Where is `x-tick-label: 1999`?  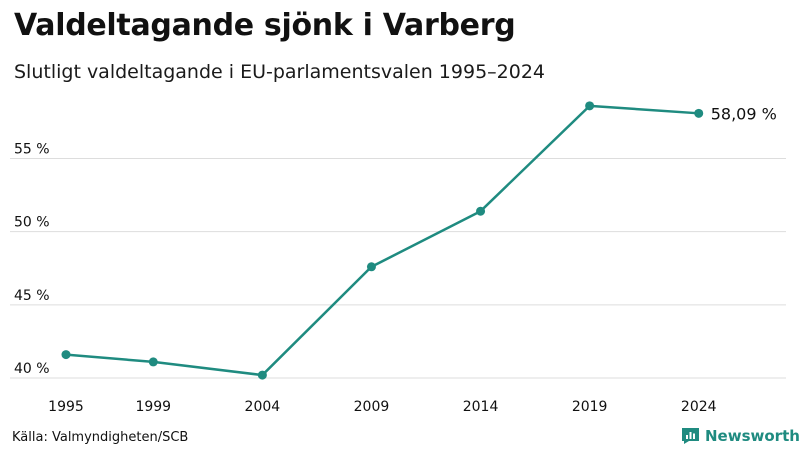
x-tick-label: 1999 is located at coordinates (153, 407).